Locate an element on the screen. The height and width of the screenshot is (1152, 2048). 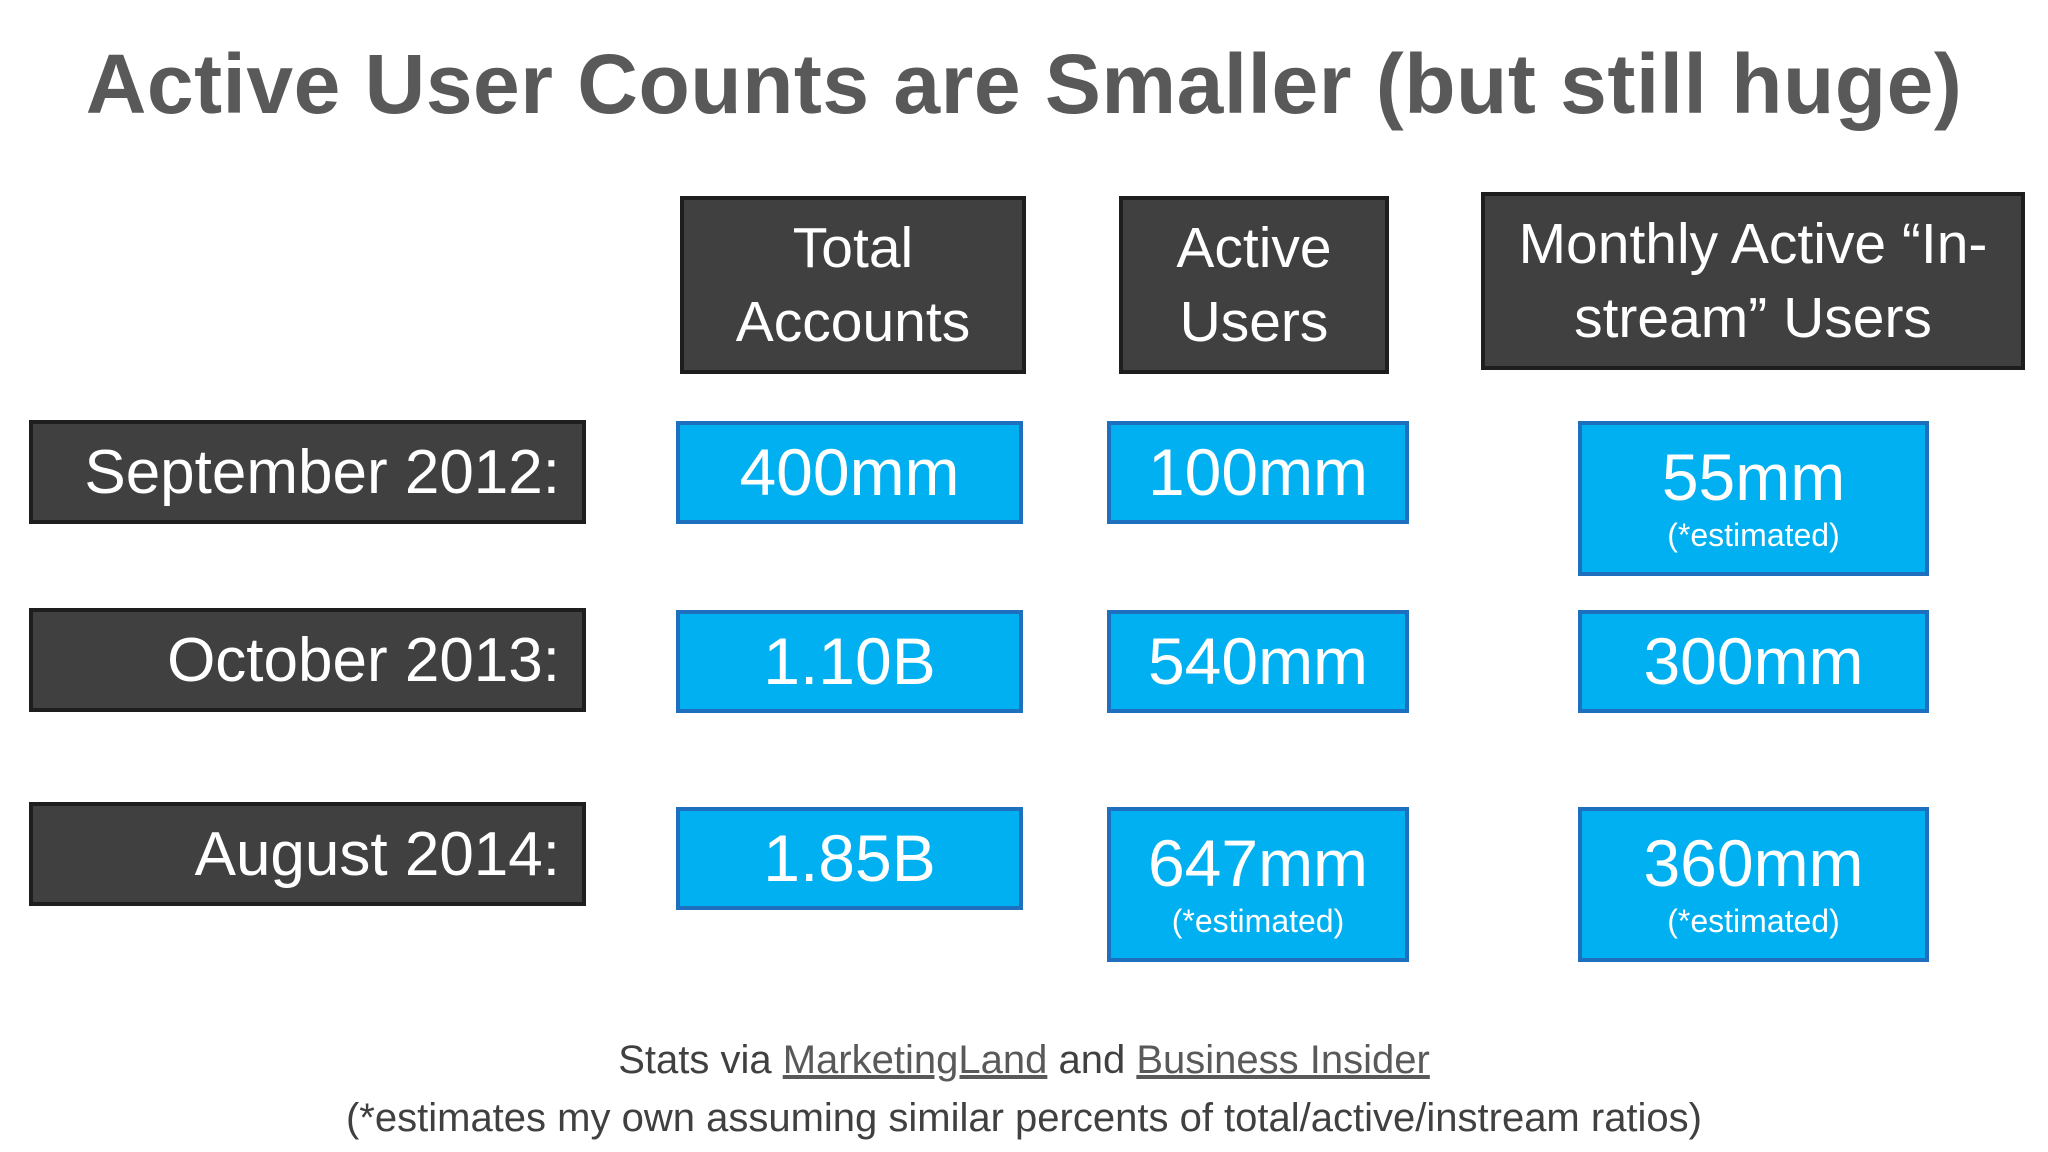
row-label-text: October 2013: is located at coordinates (363, 660).